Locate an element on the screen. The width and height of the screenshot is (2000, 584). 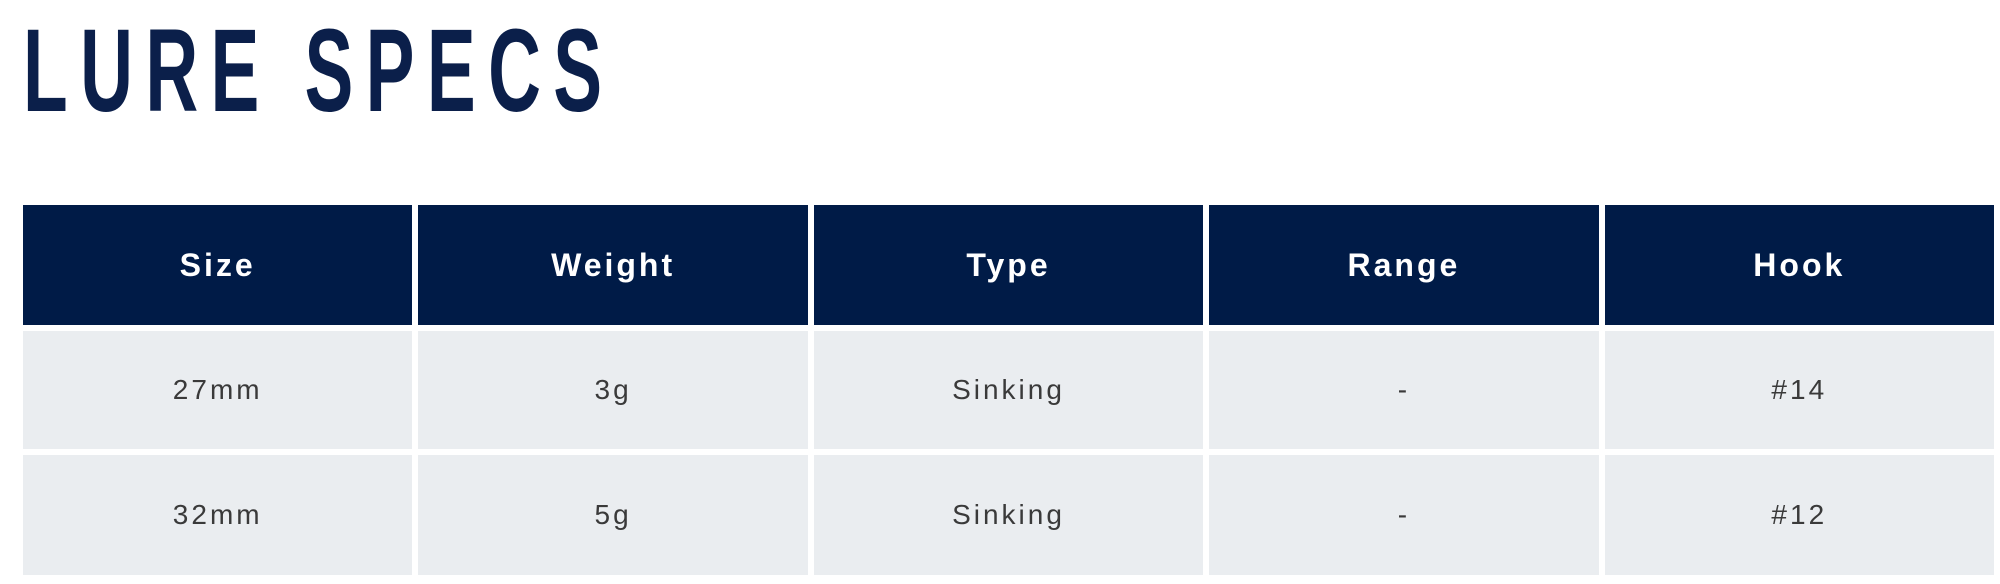
cell-size: 32mm is located at coordinates (218, 515).